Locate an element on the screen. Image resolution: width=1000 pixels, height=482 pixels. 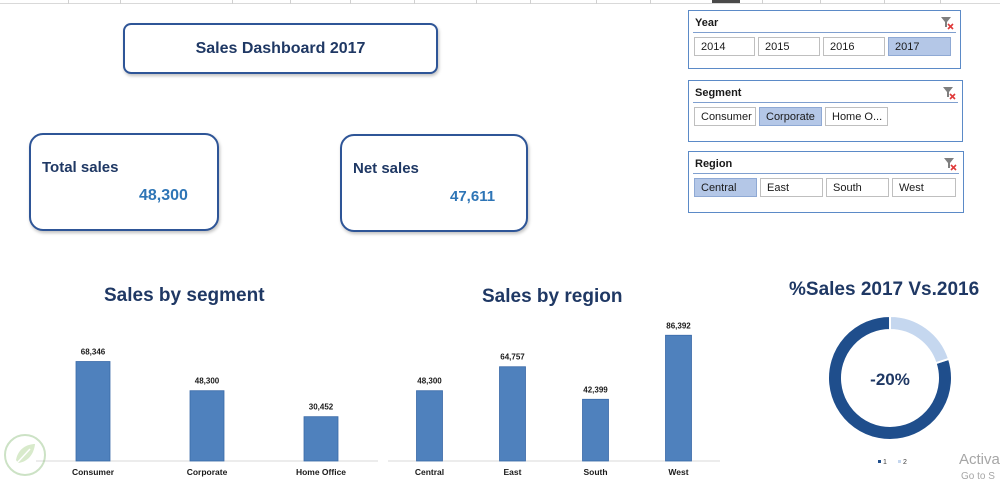
region-option-central: Central is located at coordinates (725, 187).